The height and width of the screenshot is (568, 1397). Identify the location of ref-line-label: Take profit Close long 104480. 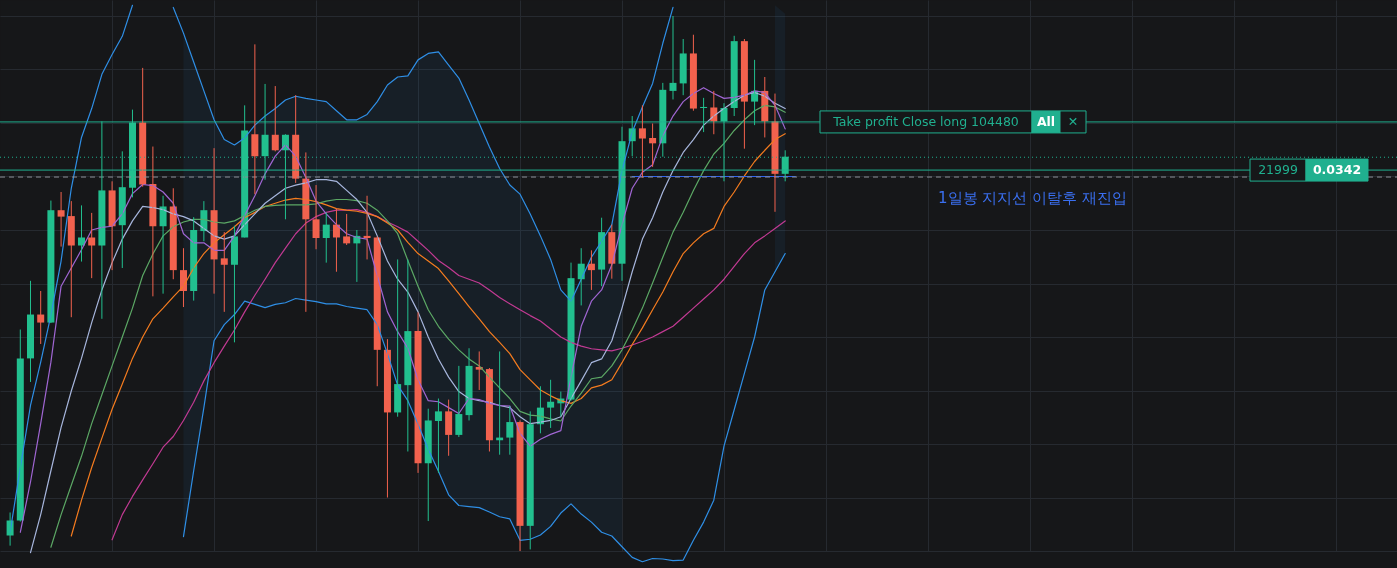
(925, 121).